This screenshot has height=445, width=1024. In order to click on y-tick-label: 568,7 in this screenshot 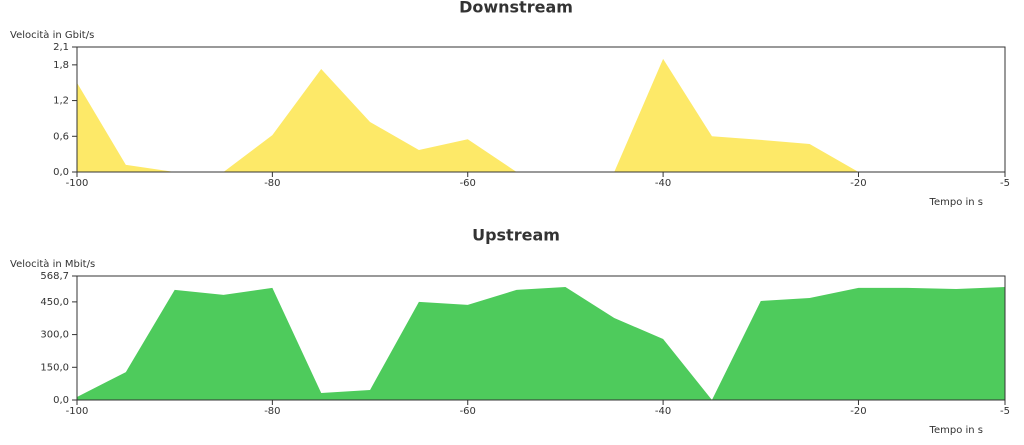, I will do `click(54, 276)`.